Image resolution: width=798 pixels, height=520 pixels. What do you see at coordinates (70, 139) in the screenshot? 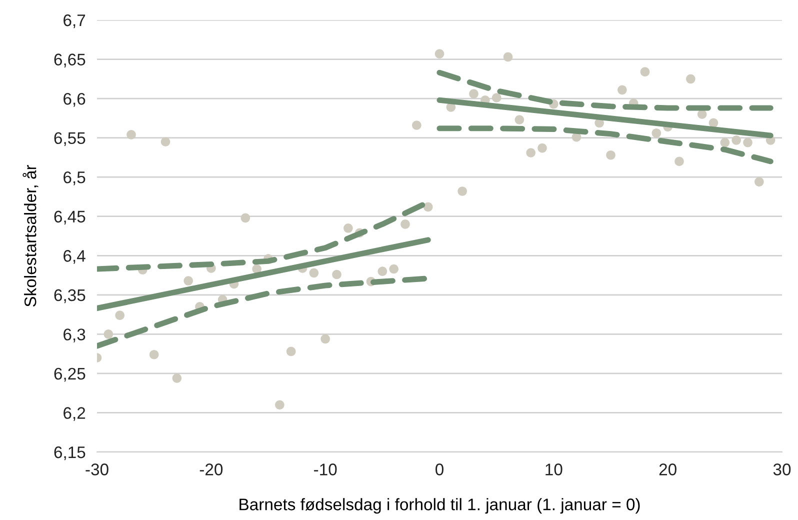
I see `y-tick-label: 6,55` at bounding box center [70, 139].